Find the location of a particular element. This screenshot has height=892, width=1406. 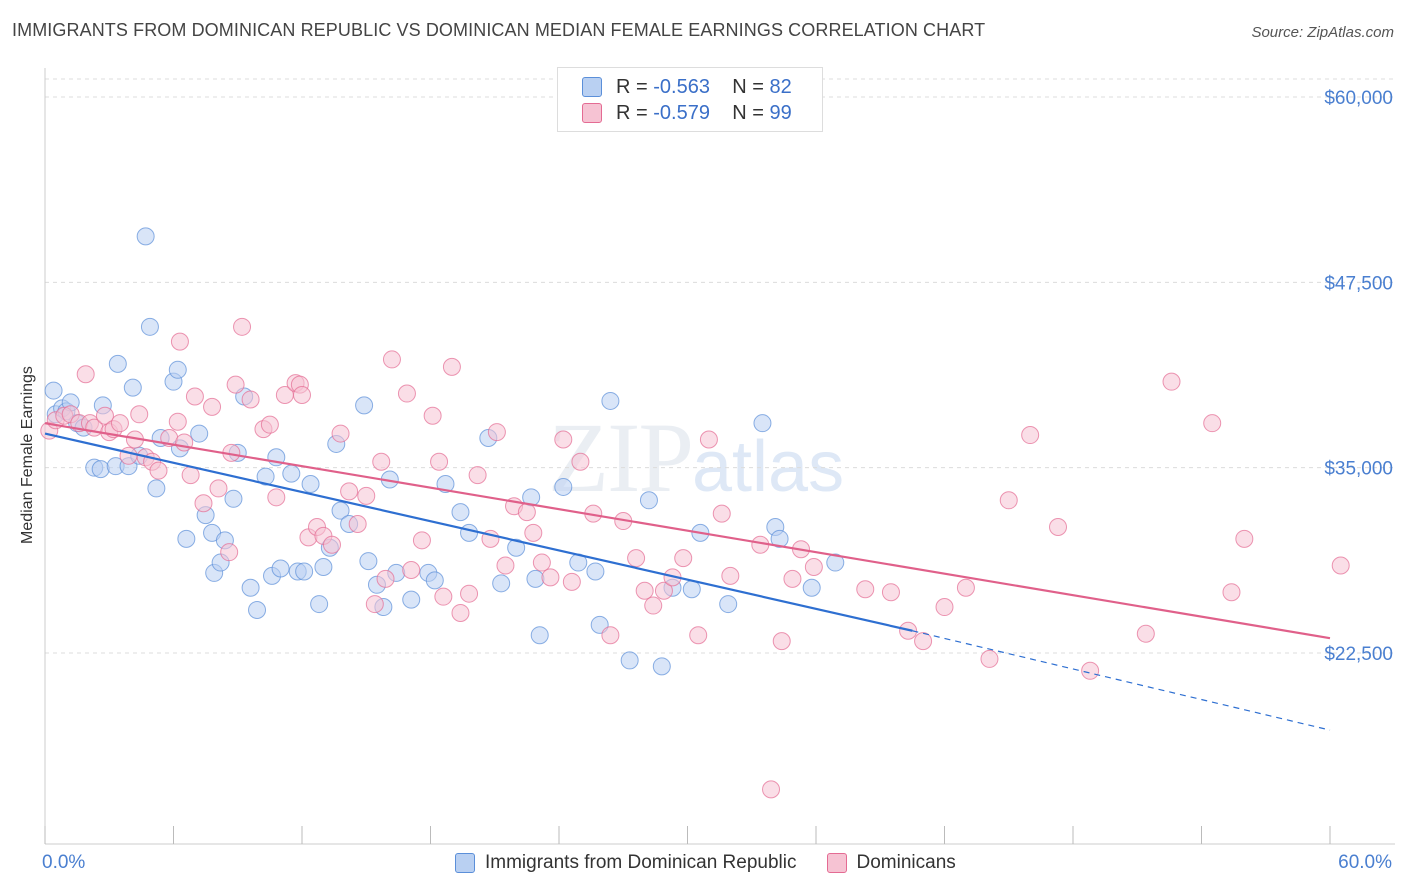

y-tick-label: $60,000 is located at coordinates (1358, 98).